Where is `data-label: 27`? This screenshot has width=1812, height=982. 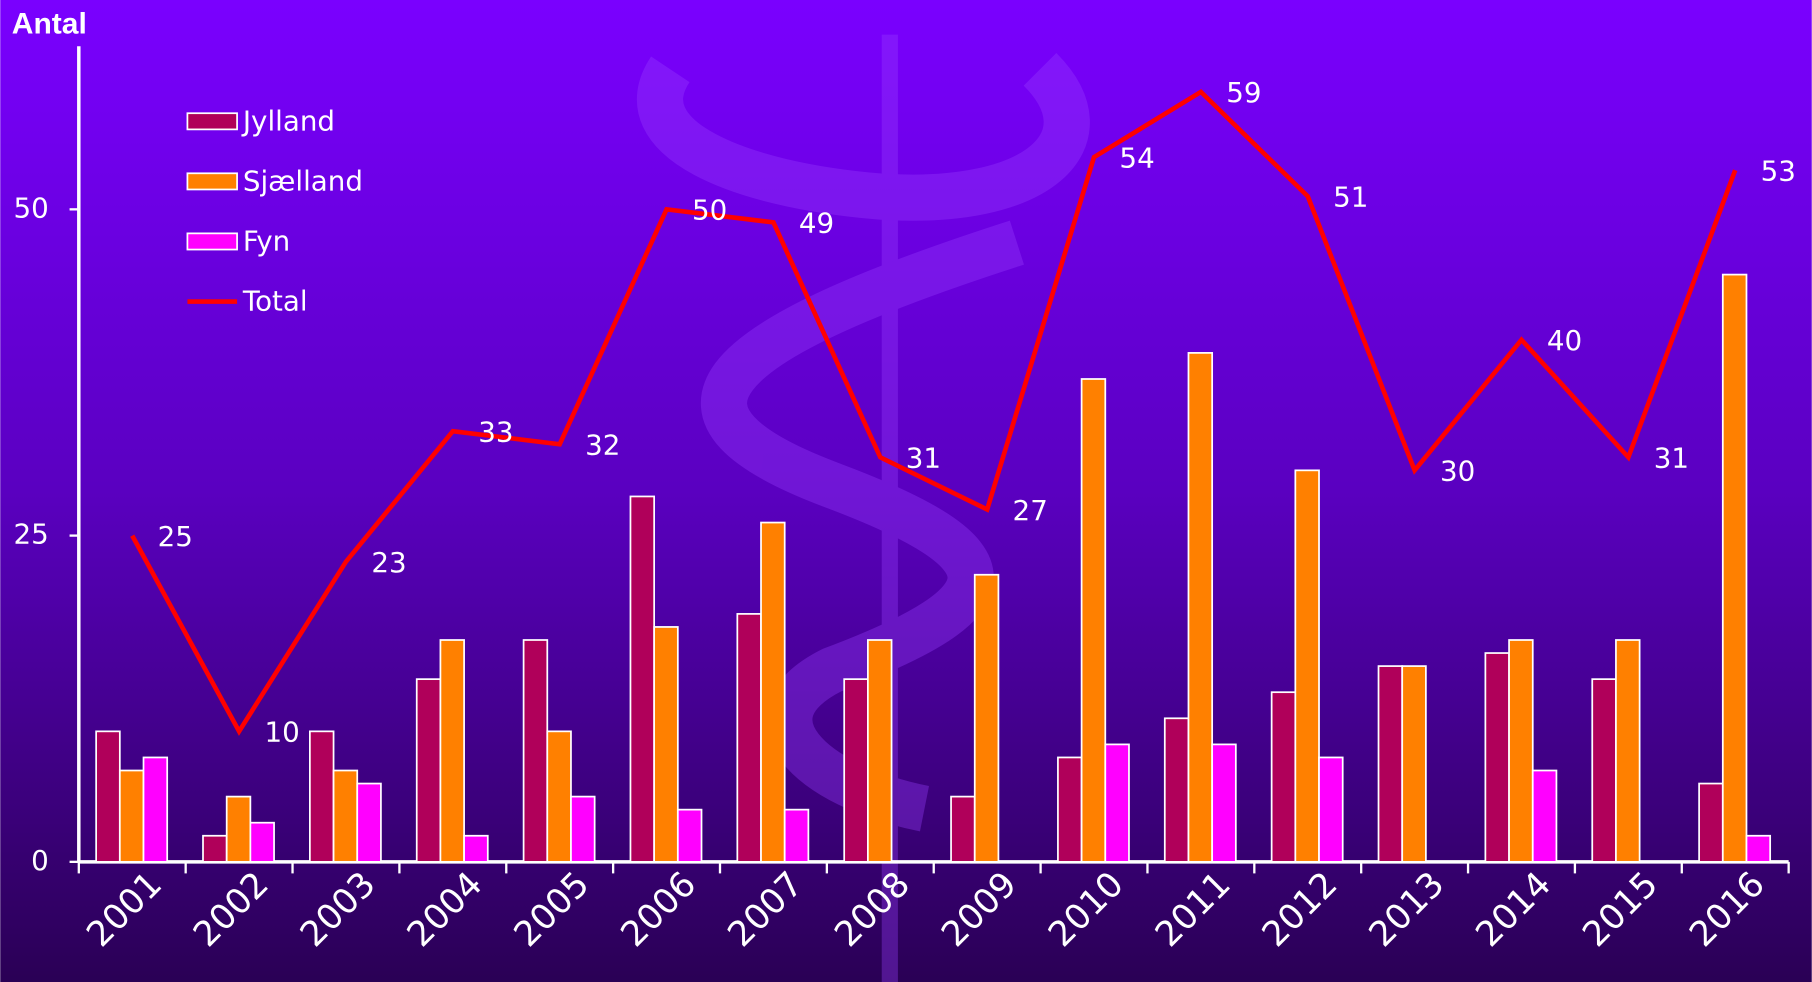
data-label: 27 is located at coordinates (1030, 510).